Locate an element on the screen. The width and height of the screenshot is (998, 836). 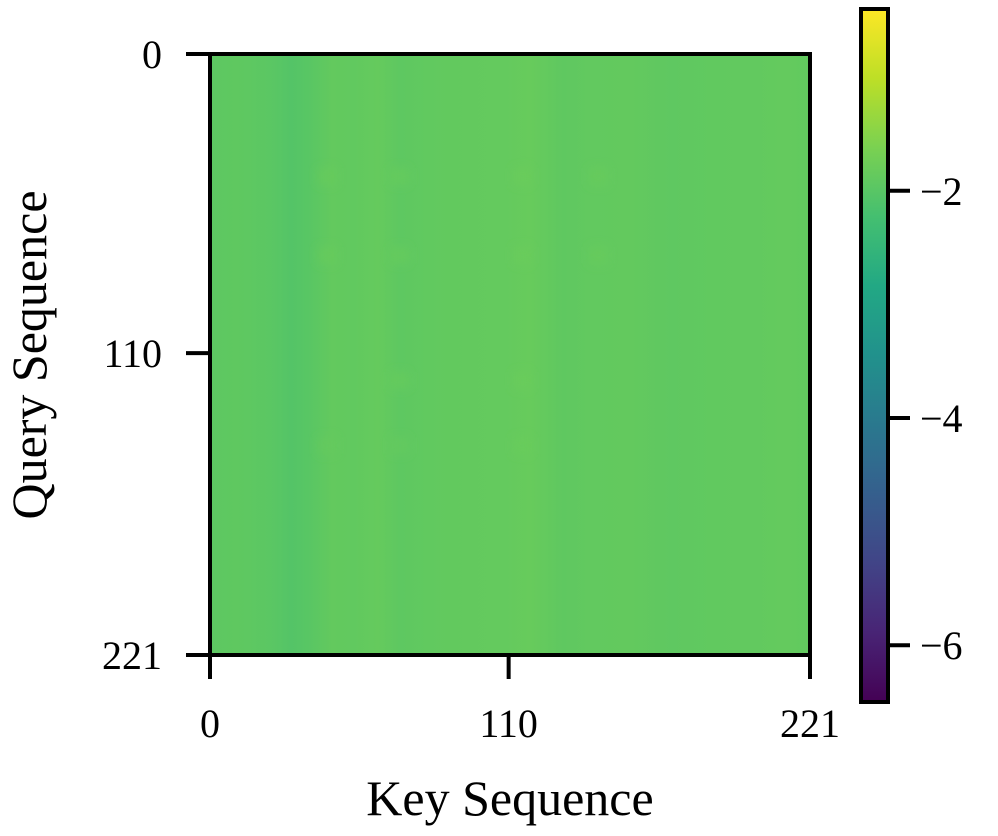
x-tick-label: 110 is located at coordinates (508, 723).